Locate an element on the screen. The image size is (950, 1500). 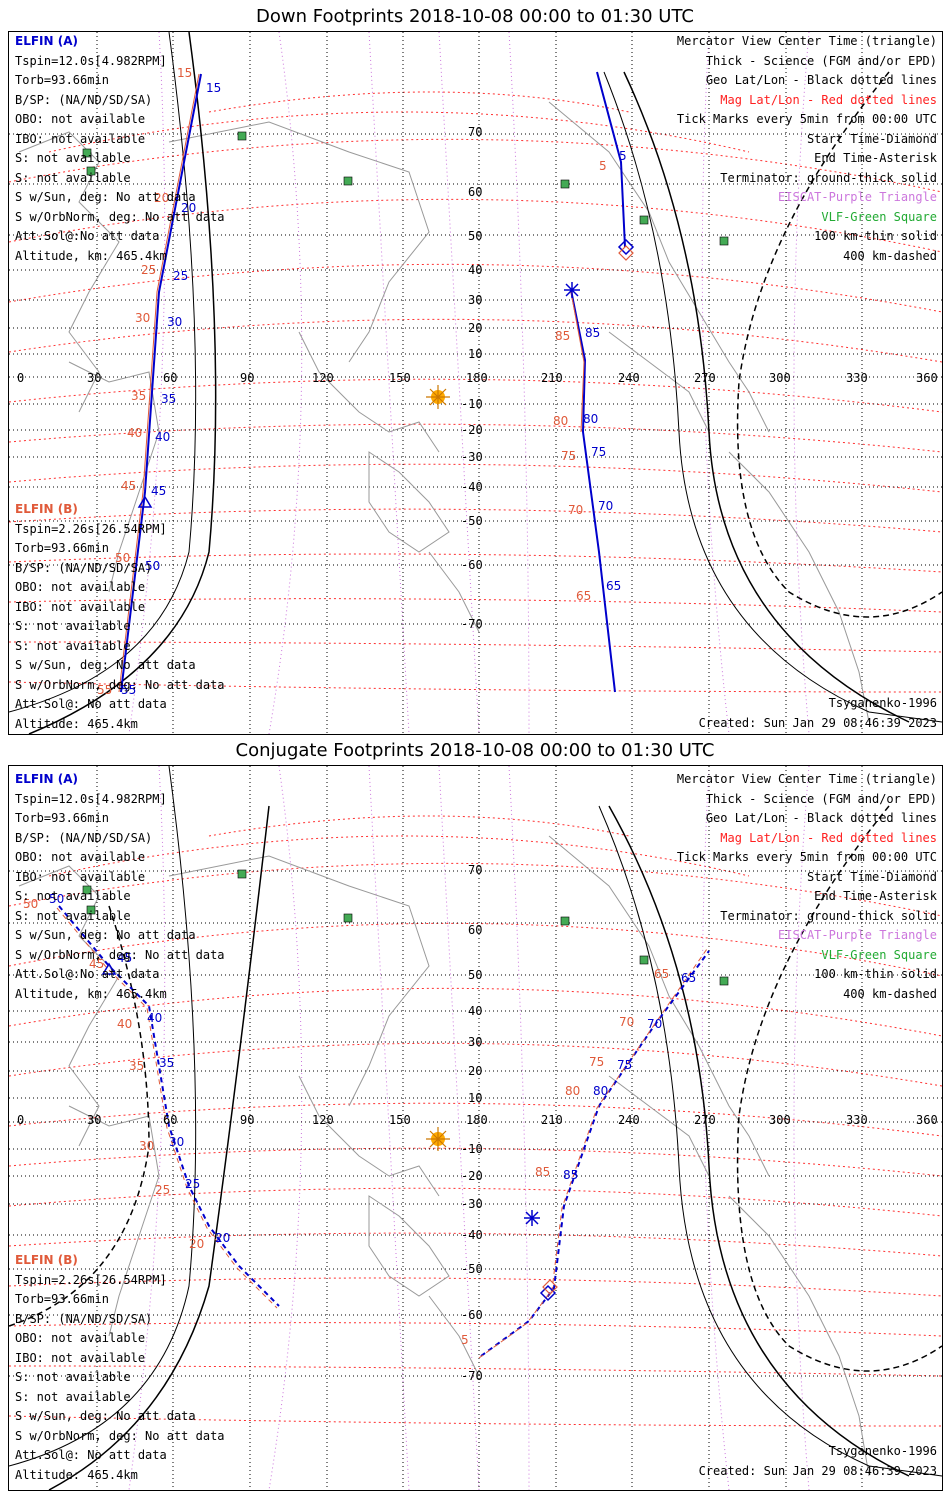
lon-label: 60 is located at coordinates (170, 378).